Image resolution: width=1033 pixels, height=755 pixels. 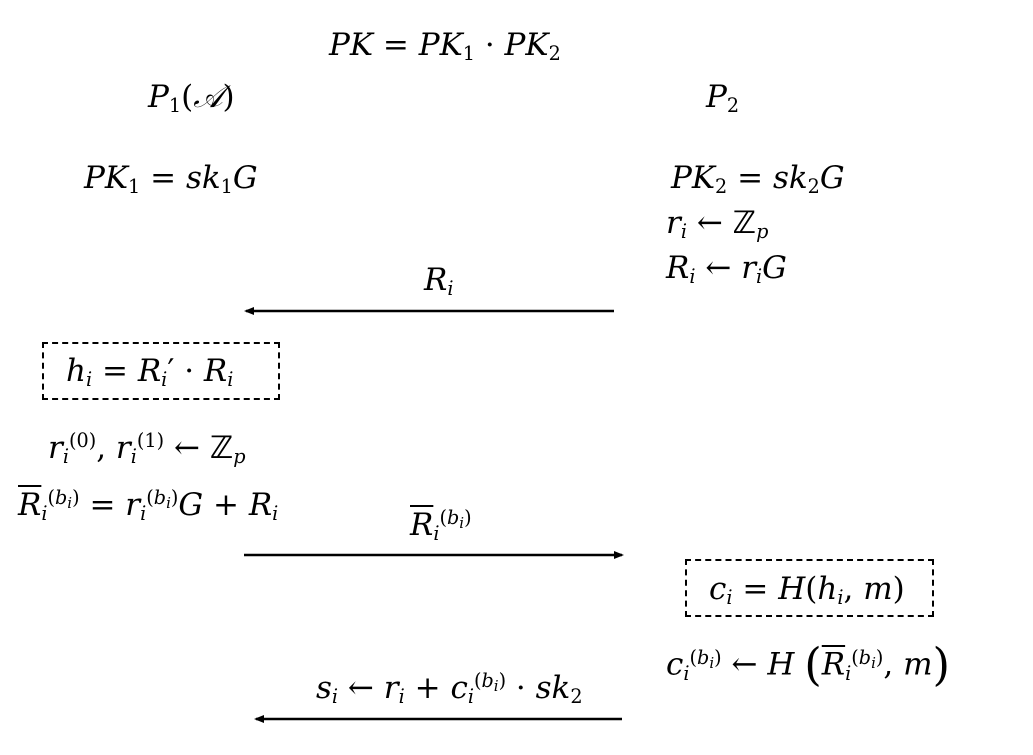 What do you see at coordinates (441, 526) in the screenshot?
I see `arrow-rbar-label: Ri(bi)` at bounding box center [441, 526].